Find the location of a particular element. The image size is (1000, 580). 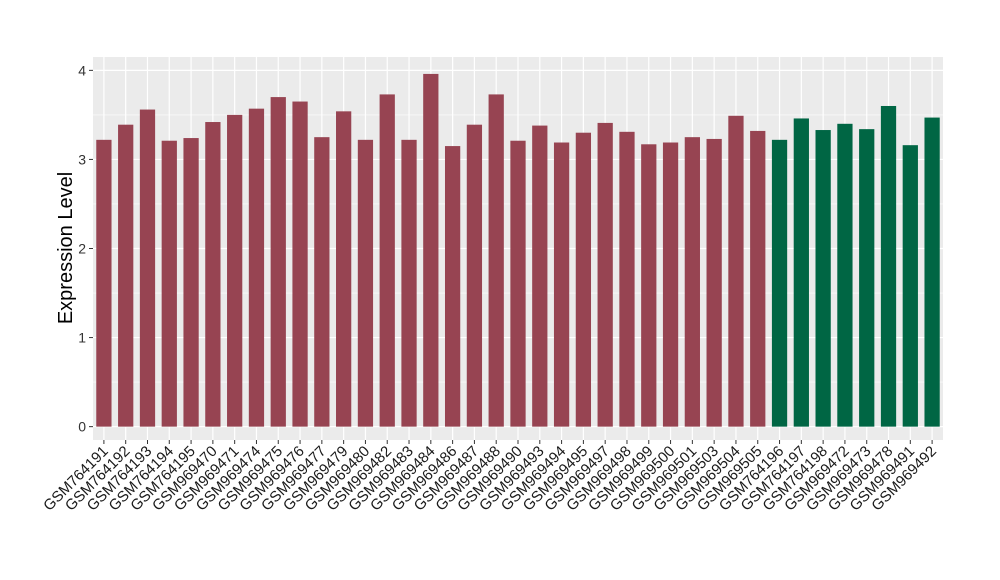

y-tick-label: 4 is located at coordinates (82, 70).